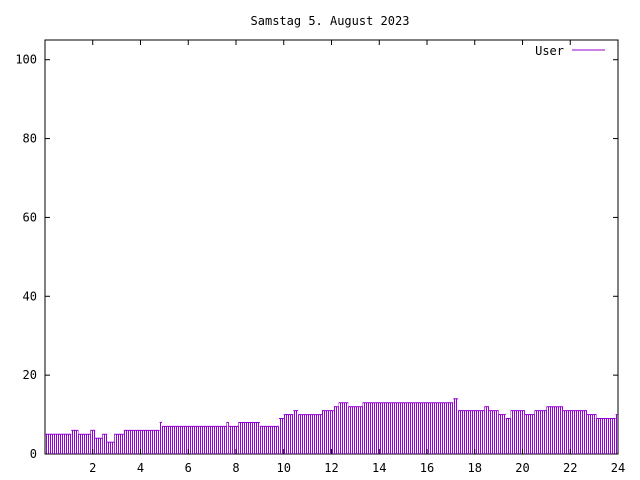 The image size is (640, 480). What do you see at coordinates (26, 60) in the screenshot?
I see `y-tick-label-100: 100` at bounding box center [26, 60].